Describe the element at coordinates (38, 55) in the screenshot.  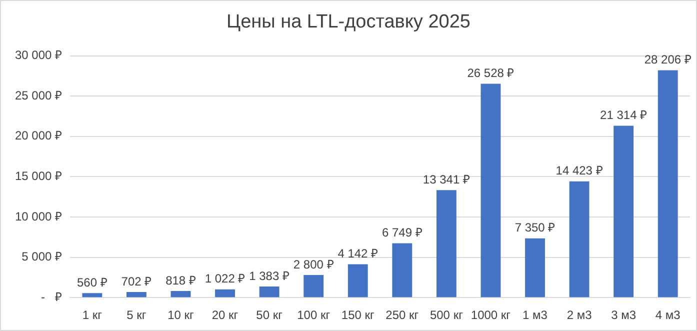
I see `y-tick-label: 30 000 ₽` at that location.